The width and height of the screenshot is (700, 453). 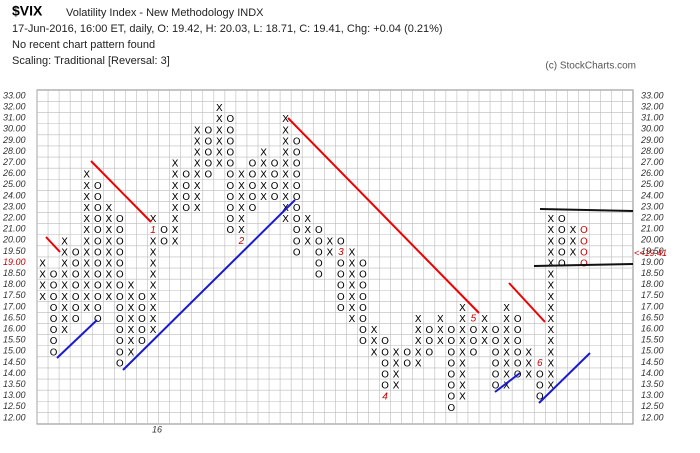 What do you see at coordinates (14, 251) in the screenshot?
I see `y-tick-label: 19.50` at bounding box center [14, 251].